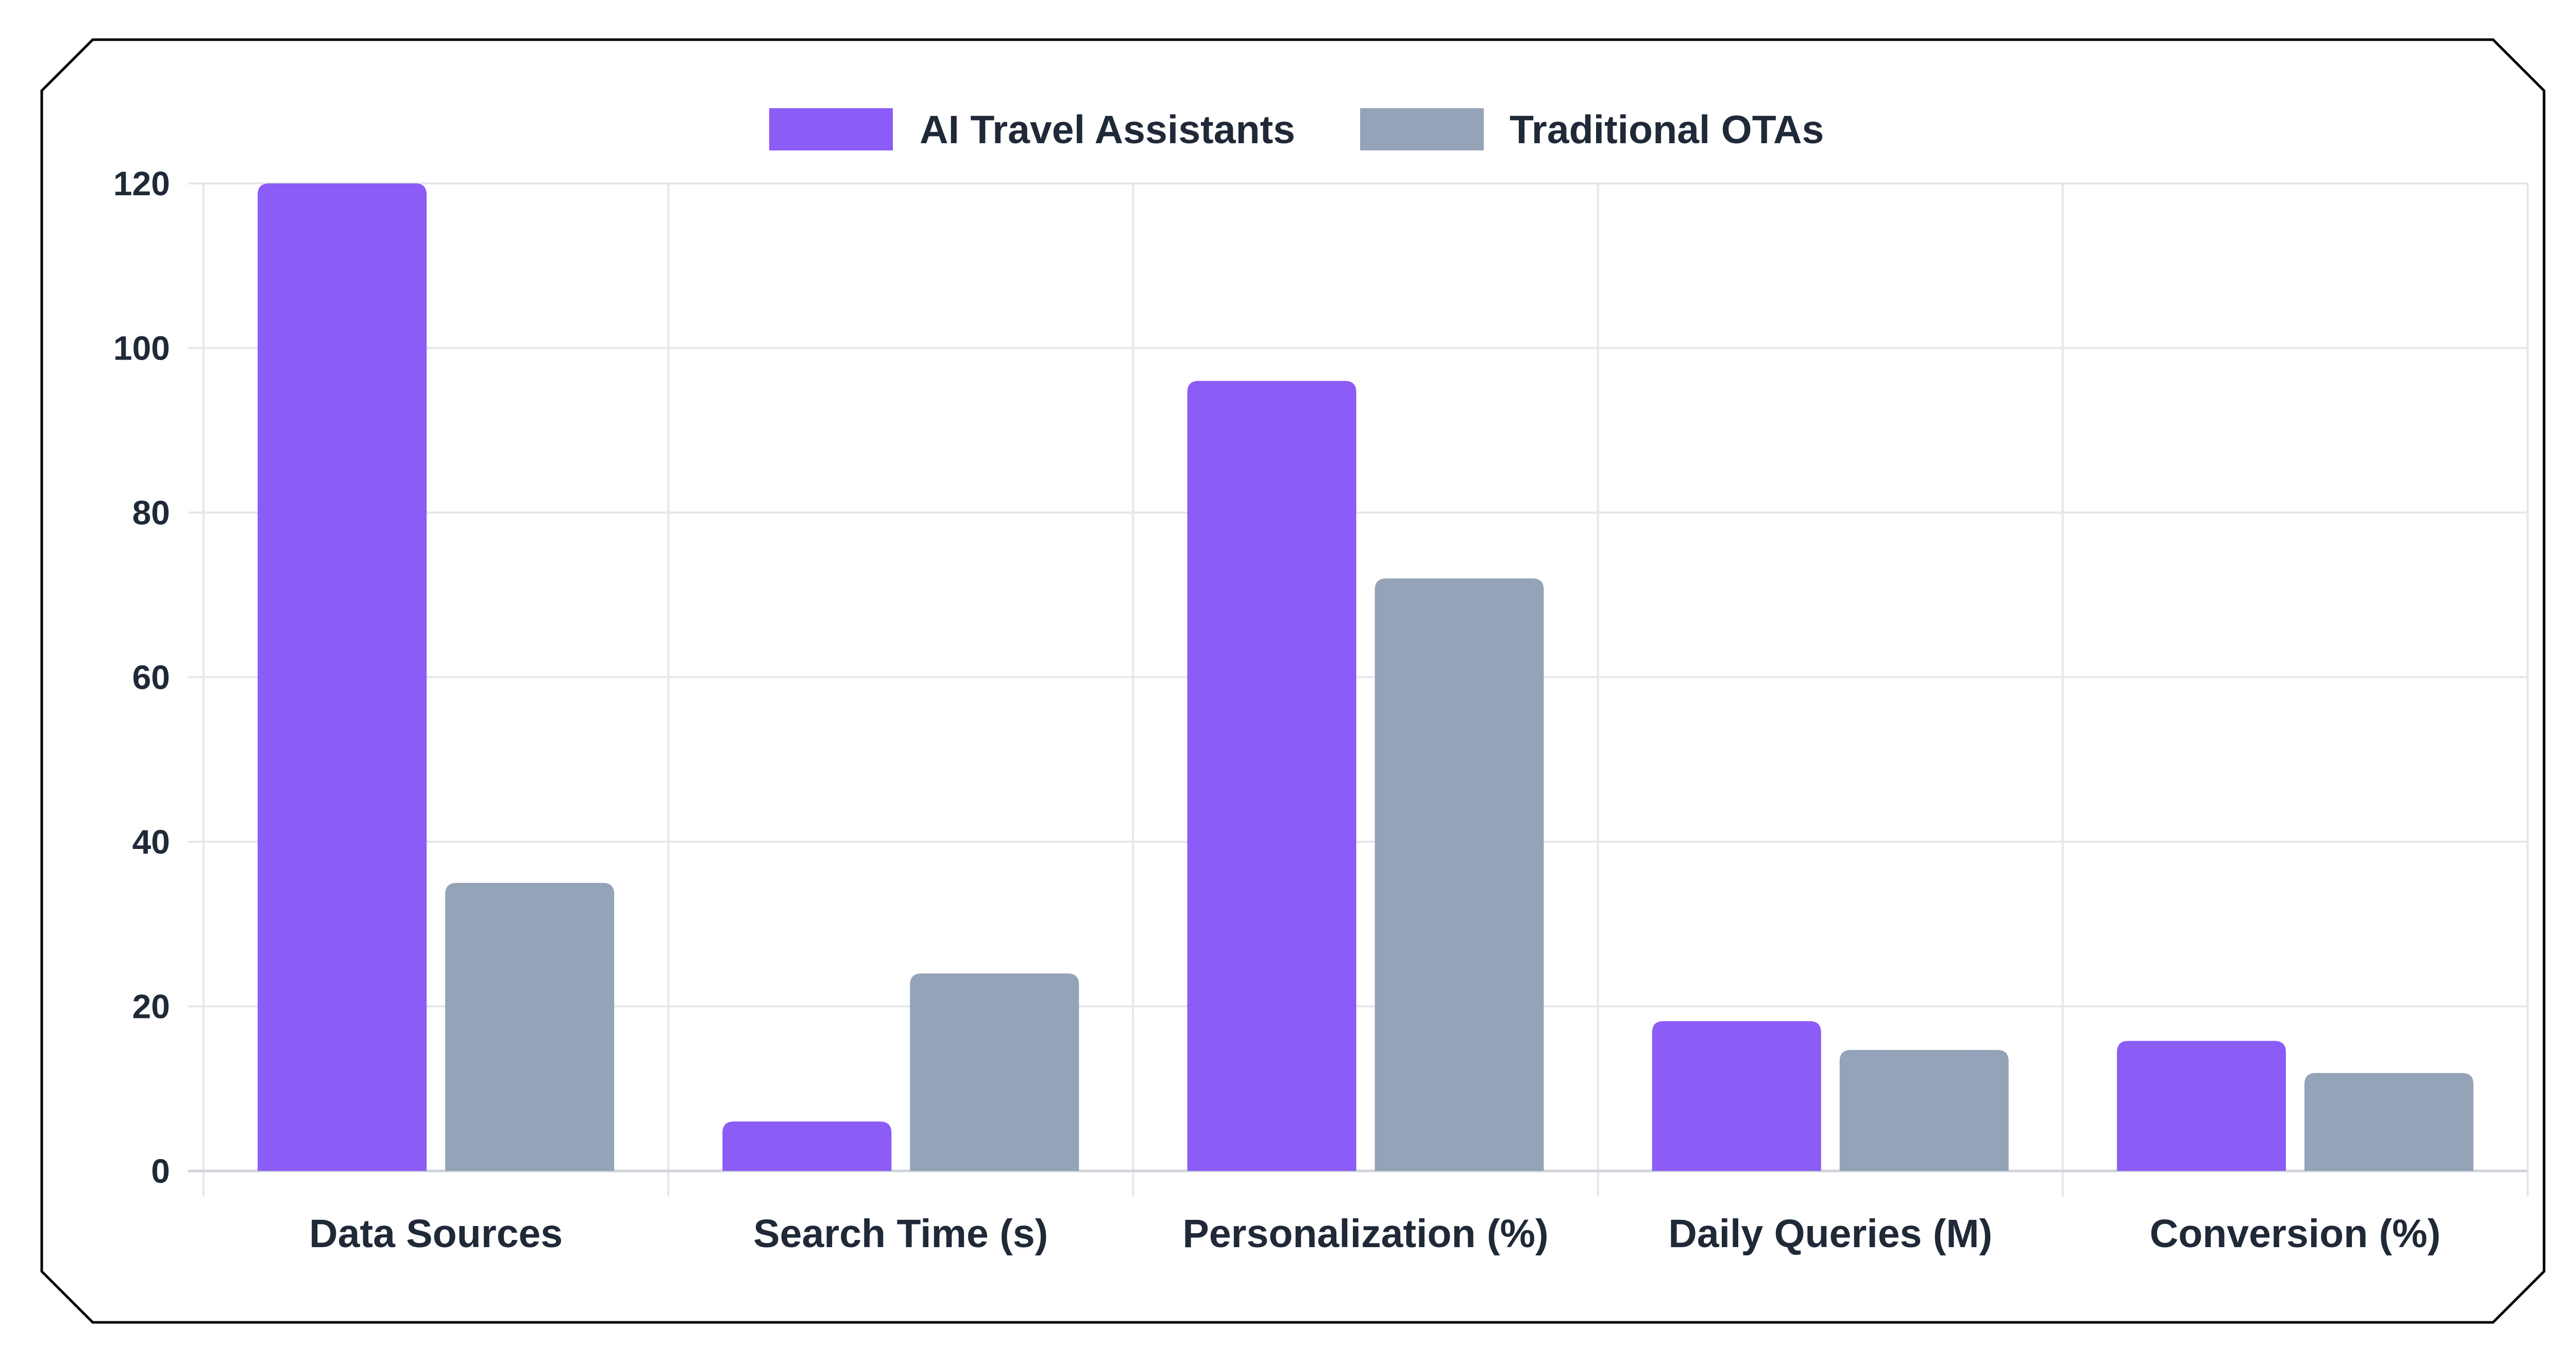 The image size is (2576, 1361). What do you see at coordinates (1296, 130) in the screenshot?
I see `legend: AI Travel Assistants Traditional OTAs` at bounding box center [1296, 130].